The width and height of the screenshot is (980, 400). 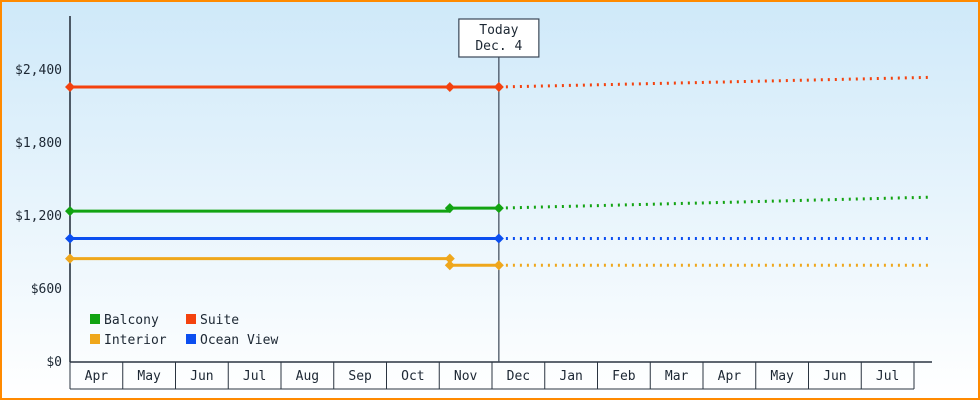 I want to click on legend-label-suite: Suite, so click(x=219, y=320).